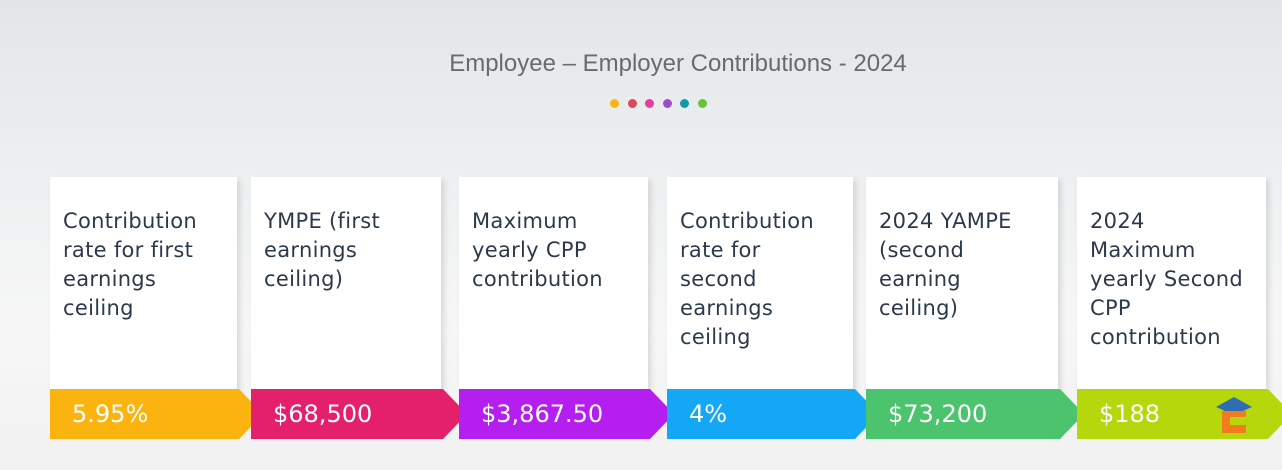 The height and width of the screenshot is (470, 1282). Describe the element at coordinates (322, 250) in the screenshot. I see `card-label: YMPE (first earnings ceiling)` at that location.